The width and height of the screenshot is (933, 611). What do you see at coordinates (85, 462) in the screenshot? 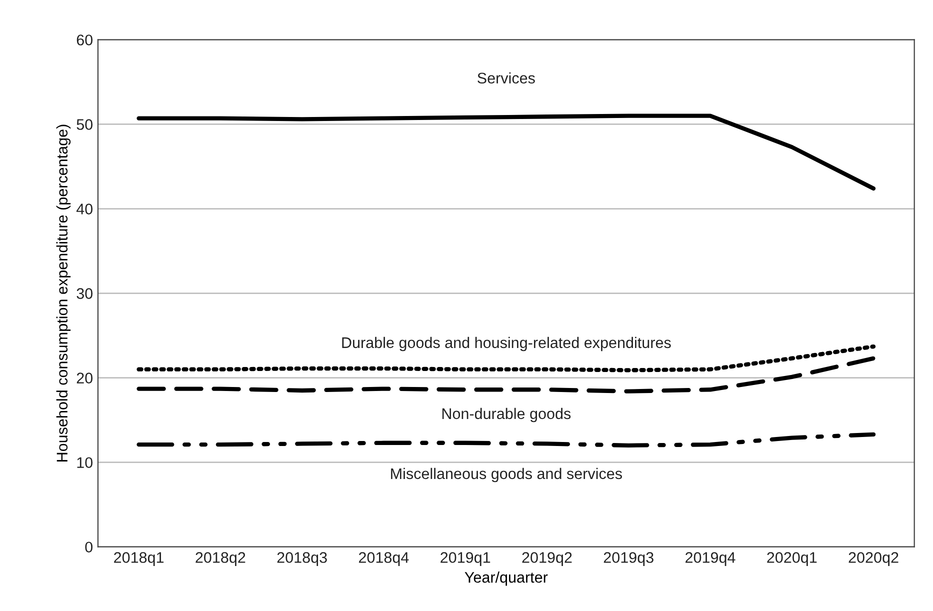
I see `y-tick-label: 10` at bounding box center [85, 462].